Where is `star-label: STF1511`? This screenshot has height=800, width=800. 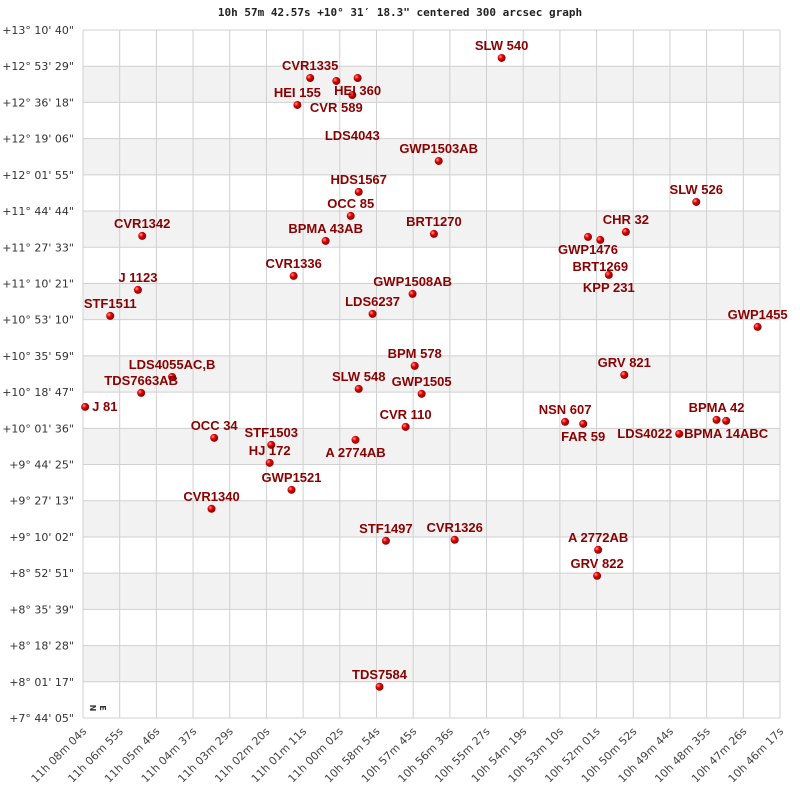
star-label: STF1511 is located at coordinates (110, 303).